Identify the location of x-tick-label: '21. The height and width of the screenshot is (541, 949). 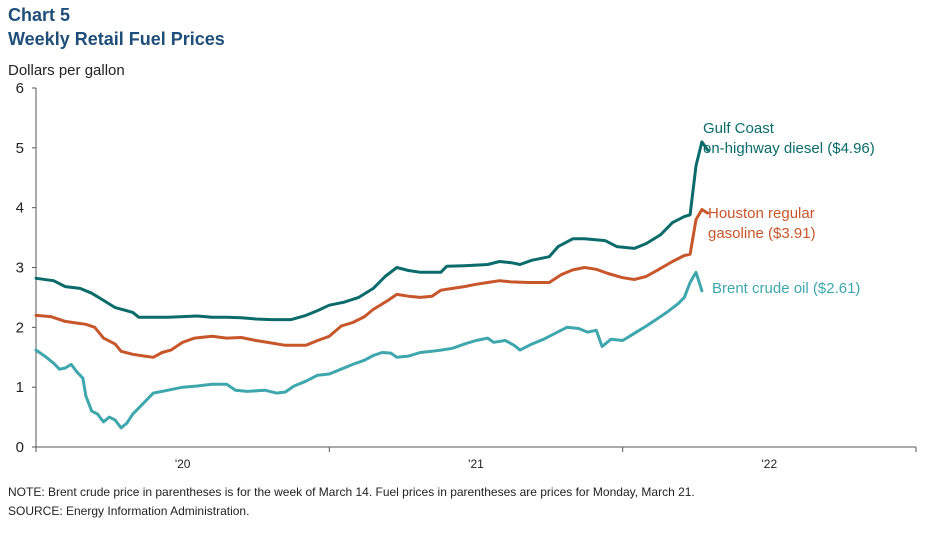
(476, 464).